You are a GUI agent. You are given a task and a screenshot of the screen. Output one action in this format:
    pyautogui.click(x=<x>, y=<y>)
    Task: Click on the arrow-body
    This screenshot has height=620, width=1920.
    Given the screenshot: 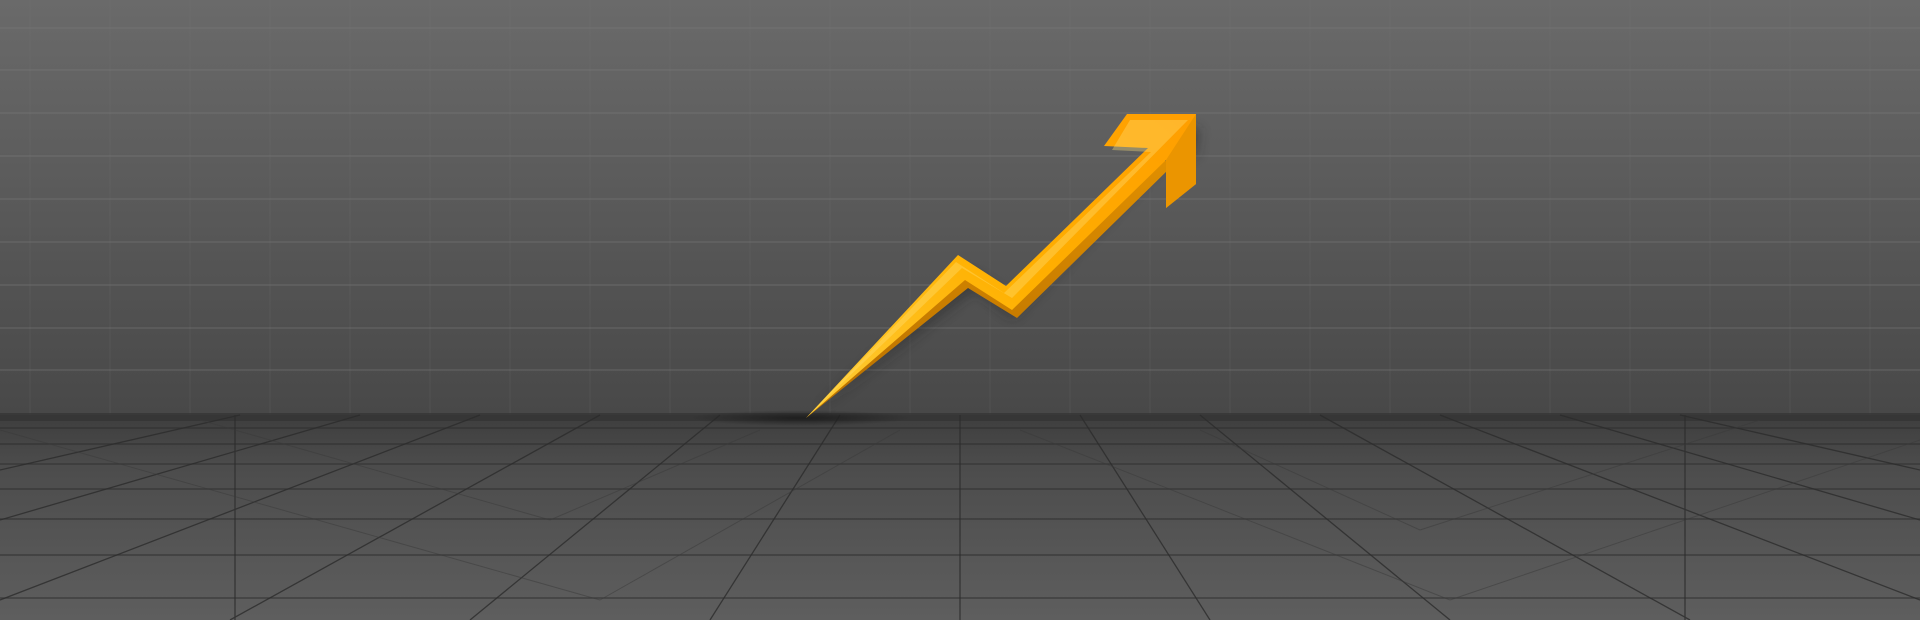 What is the action you would take?
    pyautogui.click(x=1001, y=266)
    